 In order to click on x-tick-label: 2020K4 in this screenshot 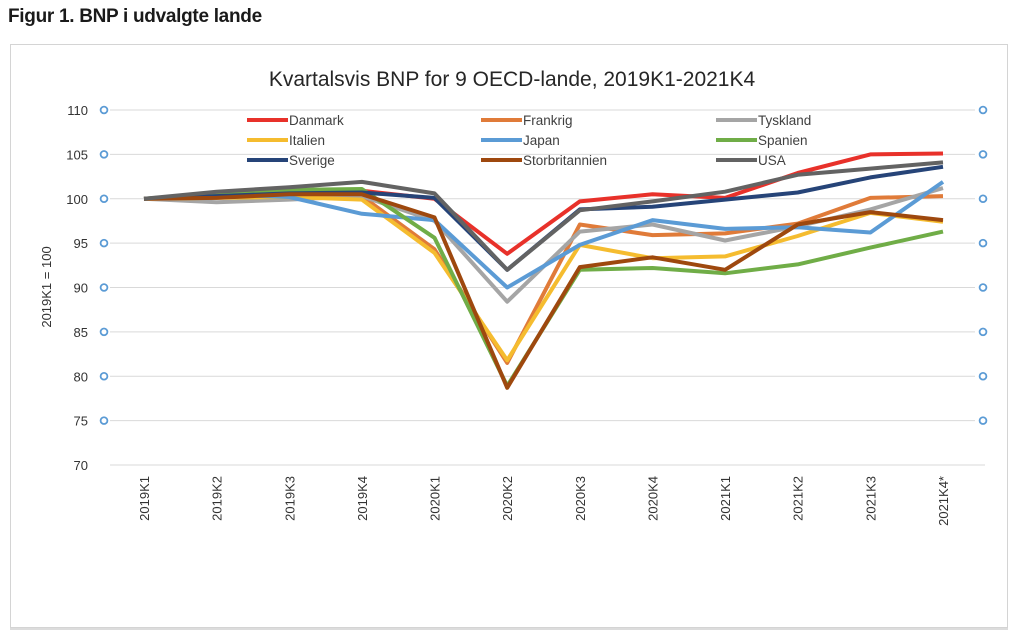, I will do `click(652, 498)`.